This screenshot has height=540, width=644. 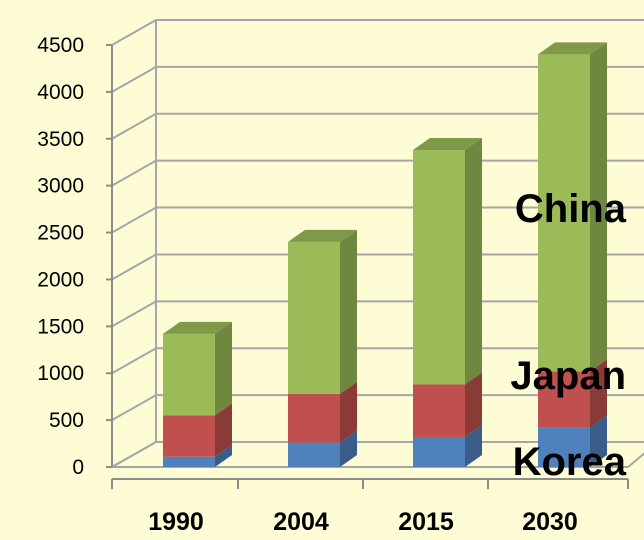 I want to click on x-category-label: 2030, so click(x=550, y=522).